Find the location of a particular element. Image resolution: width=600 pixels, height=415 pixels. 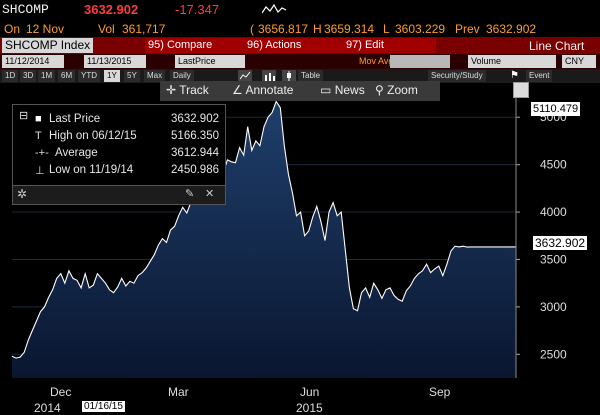

legend-high: T High on 06/12/15 5166.350 is located at coordinates (127, 138).